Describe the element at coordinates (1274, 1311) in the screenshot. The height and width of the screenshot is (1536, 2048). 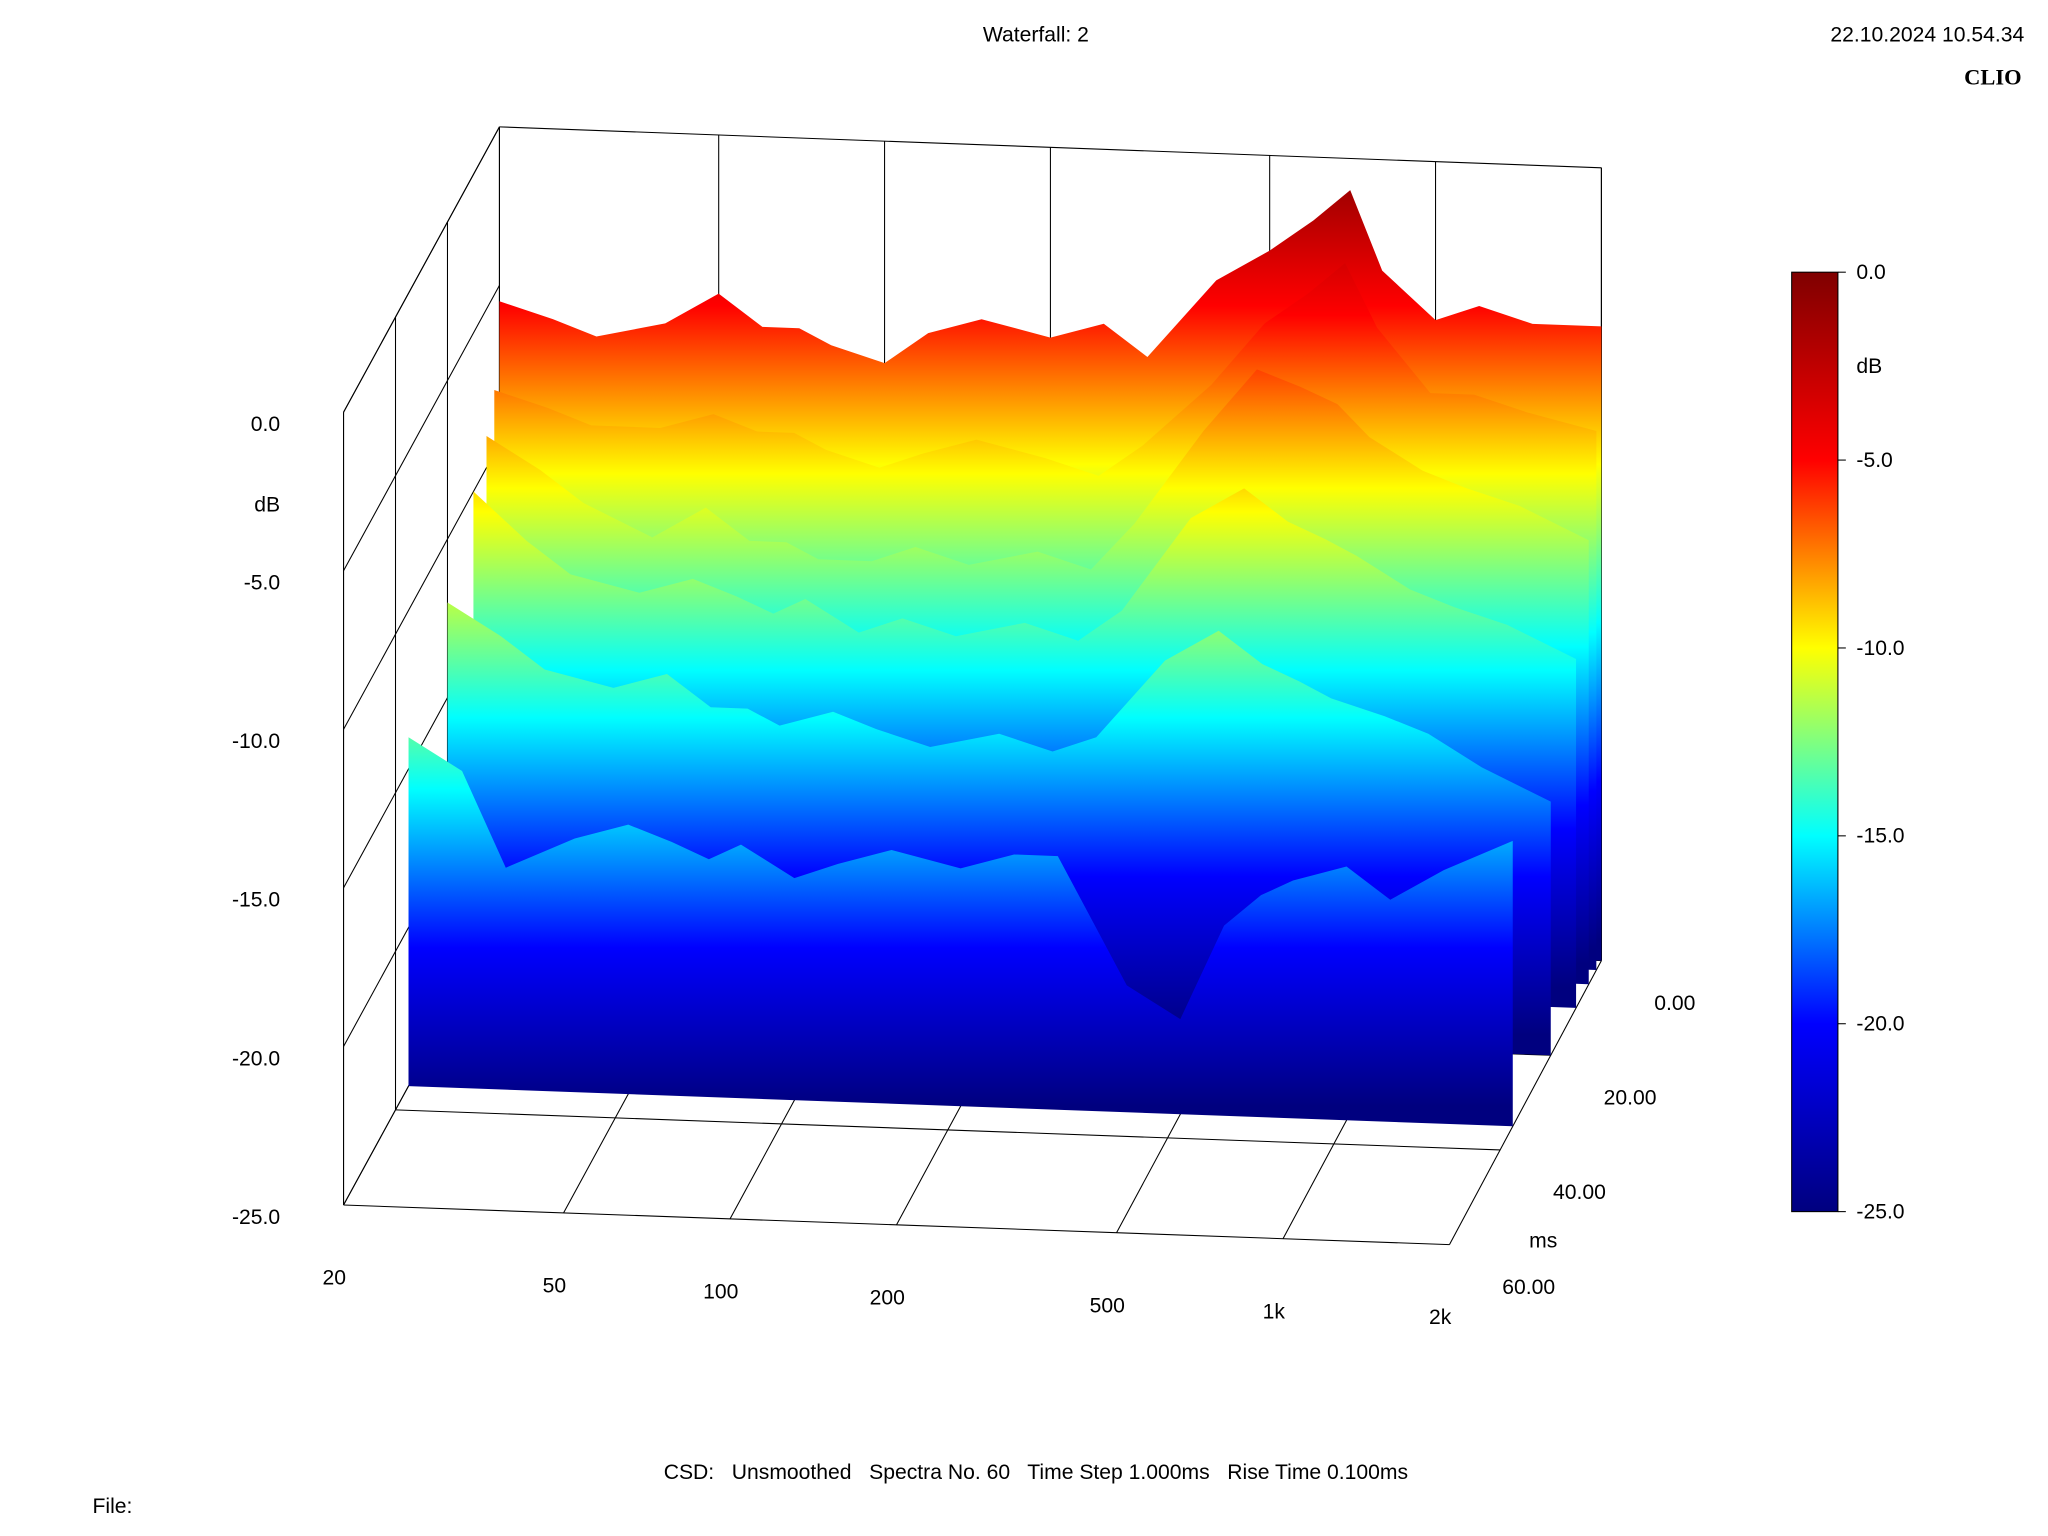
I see `x-tick-label: 1k` at that location.